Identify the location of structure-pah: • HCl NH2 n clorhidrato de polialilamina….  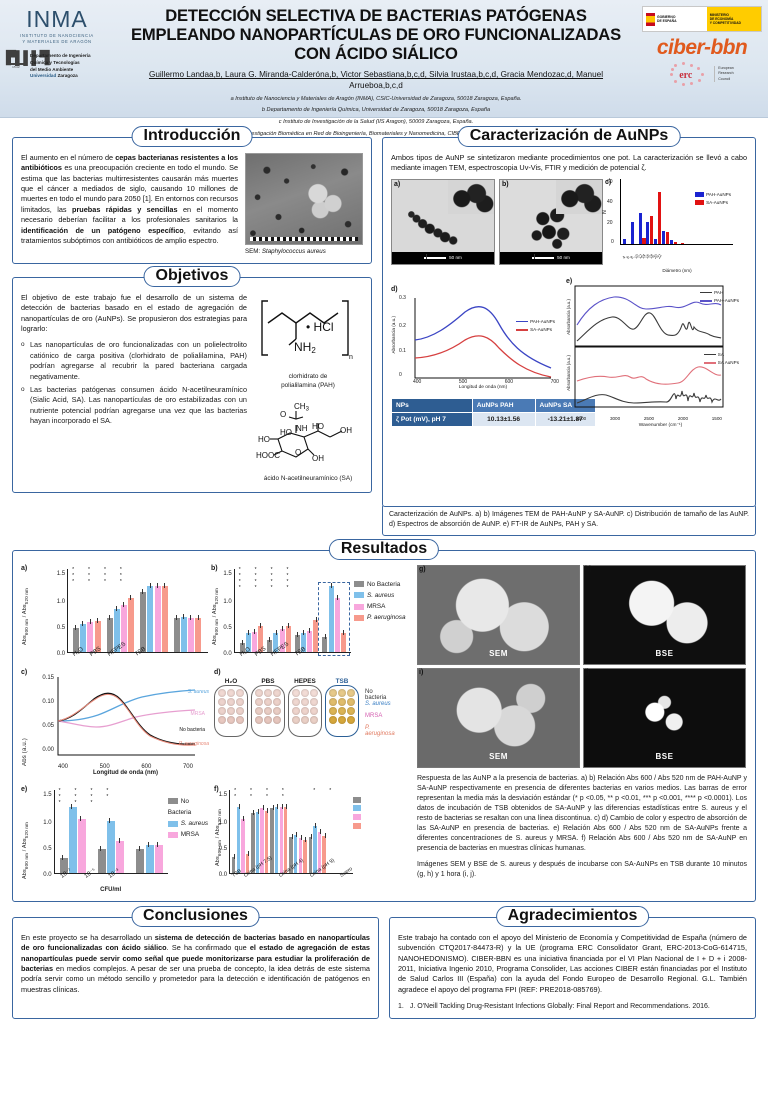
(308, 341).